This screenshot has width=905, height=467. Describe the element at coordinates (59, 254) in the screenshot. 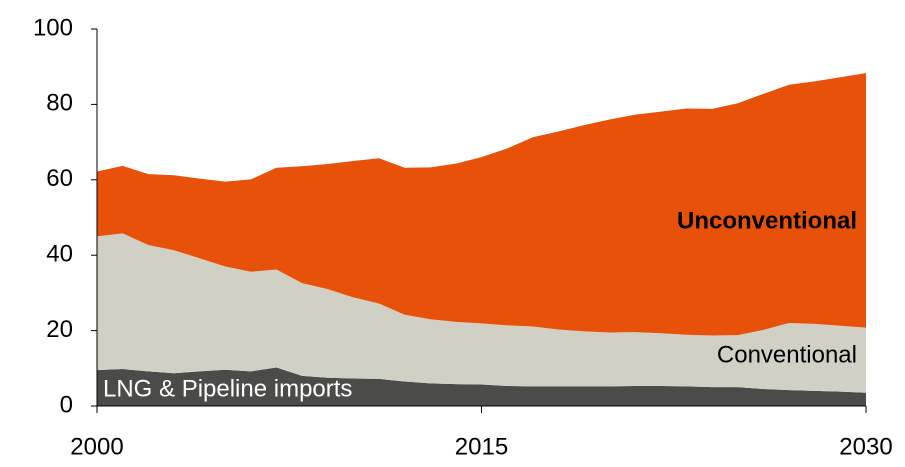

I see `y-tick-label: 40` at that location.